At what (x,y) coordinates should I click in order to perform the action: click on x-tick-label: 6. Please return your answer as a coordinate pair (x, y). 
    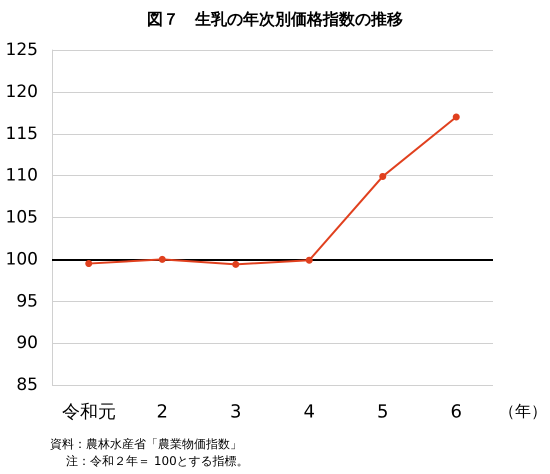
    Looking at the image, I should click on (456, 412).